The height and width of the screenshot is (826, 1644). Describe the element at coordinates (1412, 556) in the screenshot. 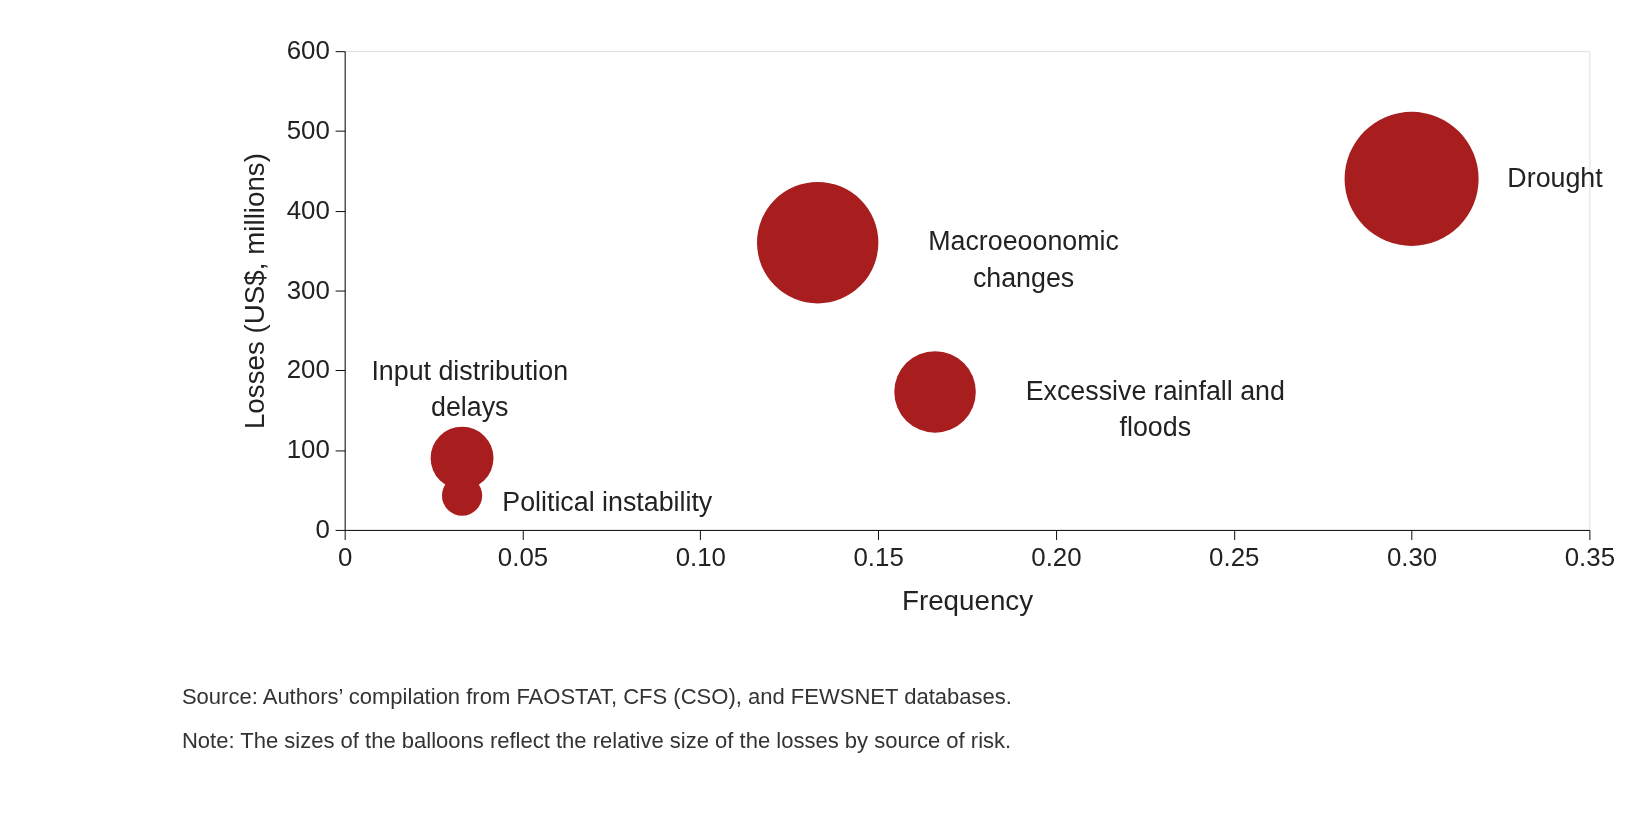

I see `x-tick-label: 0.30` at that location.